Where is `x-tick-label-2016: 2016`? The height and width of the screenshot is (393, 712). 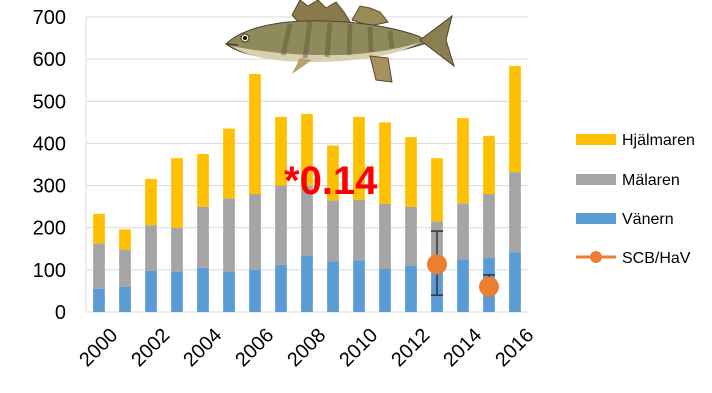 x-tick-label-2016: 2016 is located at coordinates (514, 347).